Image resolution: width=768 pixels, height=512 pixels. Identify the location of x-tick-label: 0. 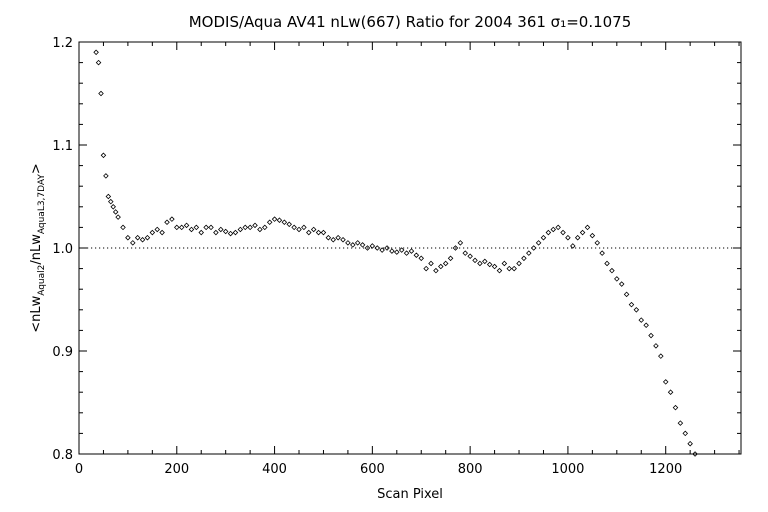
(79, 469).